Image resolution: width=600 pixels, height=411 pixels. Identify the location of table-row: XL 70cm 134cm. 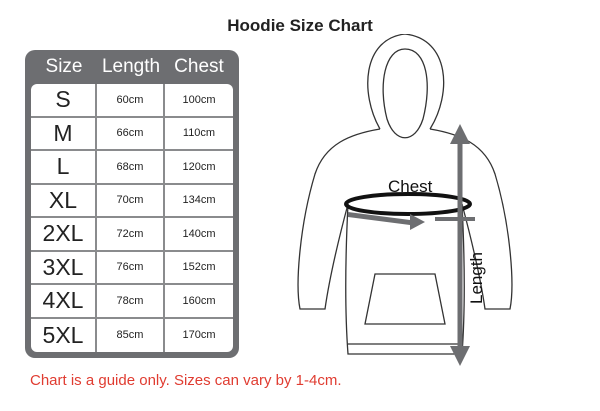
(132, 201).